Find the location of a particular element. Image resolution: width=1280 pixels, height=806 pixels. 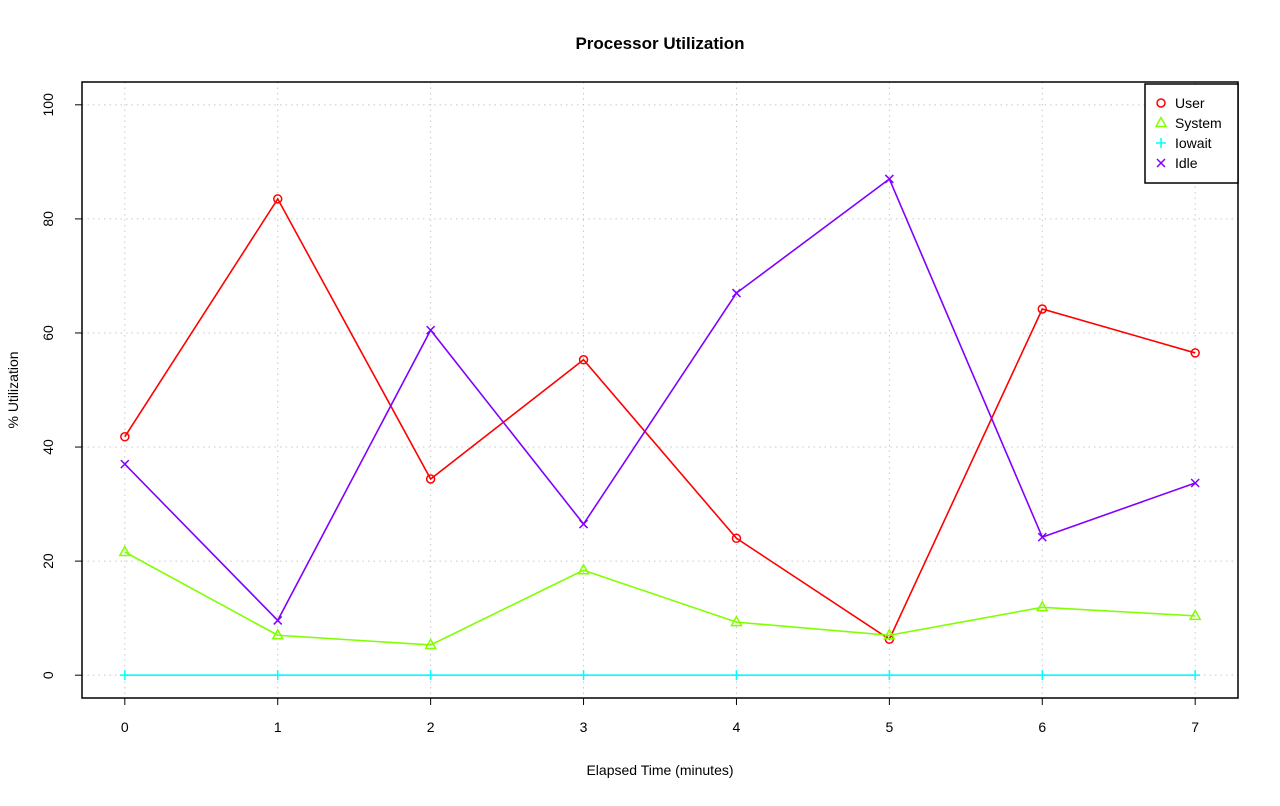

legend-label-system: System is located at coordinates (1198, 123).